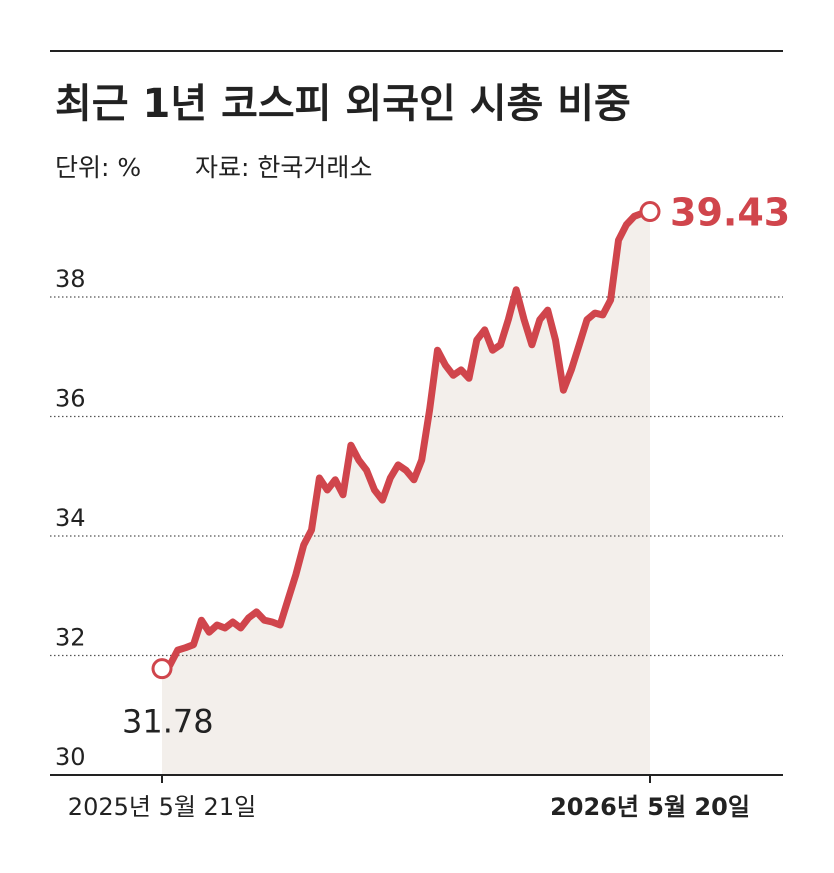  What do you see at coordinates (98, 167) in the screenshot?
I see `unit-note: 단위: %` at bounding box center [98, 167].